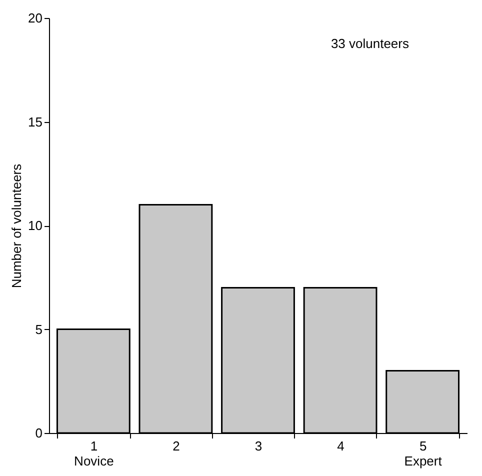 Image resolution: width=482 pixels, height=476 pixels. I want to click on annotation: 33 volunteers, so click(370, 43).